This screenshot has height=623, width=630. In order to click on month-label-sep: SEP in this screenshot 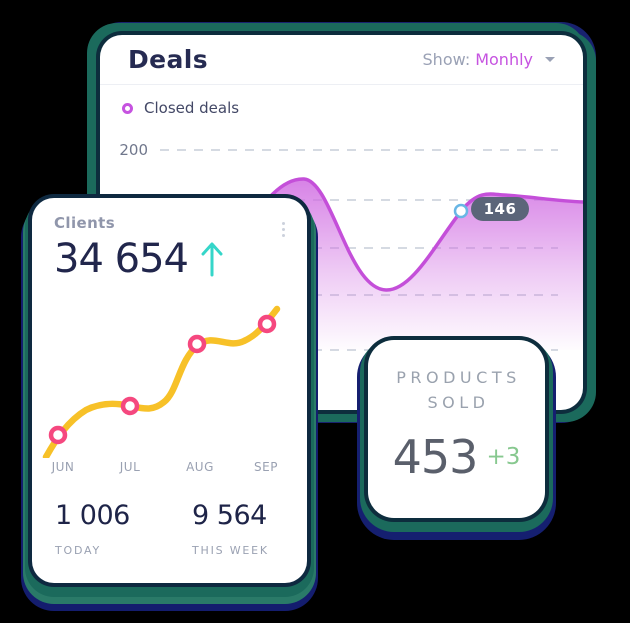, I will do `click(266, 467)`.